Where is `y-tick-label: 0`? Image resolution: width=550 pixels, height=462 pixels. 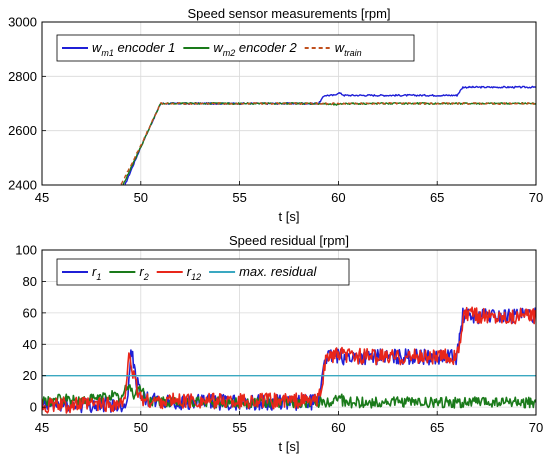 y-tick-label: 0 is located at coordinates (33, 407).